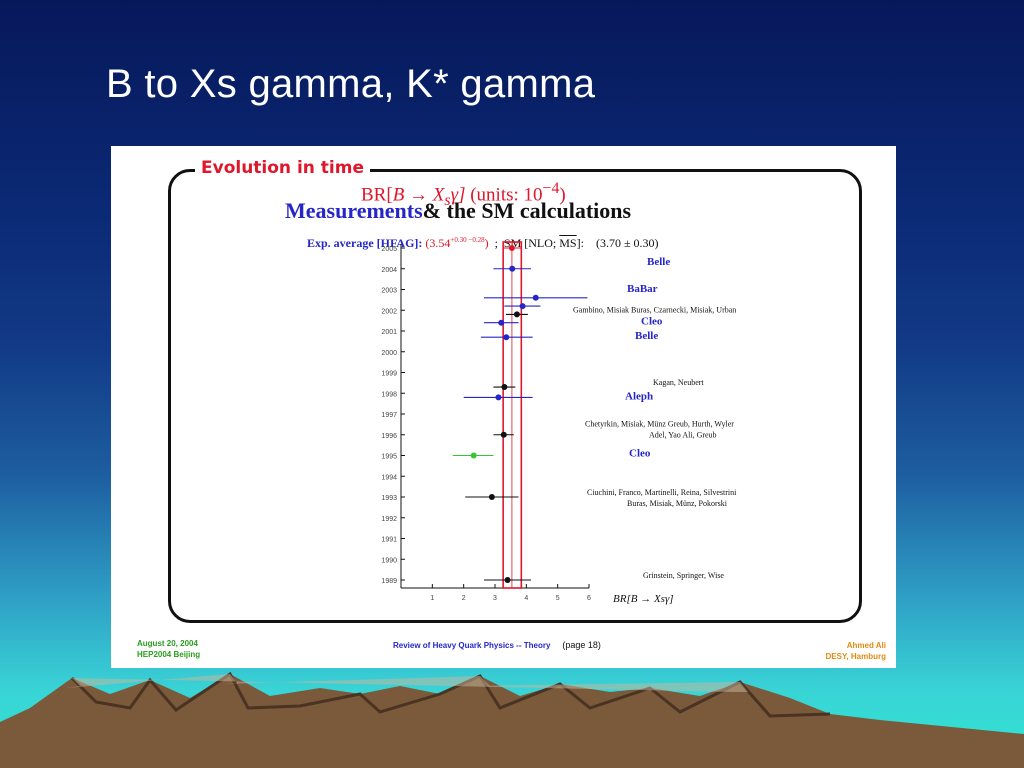 The width and height of the screenshot is (1024, 768). Describe the element at coordinates (551, 188) in the screenshot. I see `br-exp: −4` at that location.